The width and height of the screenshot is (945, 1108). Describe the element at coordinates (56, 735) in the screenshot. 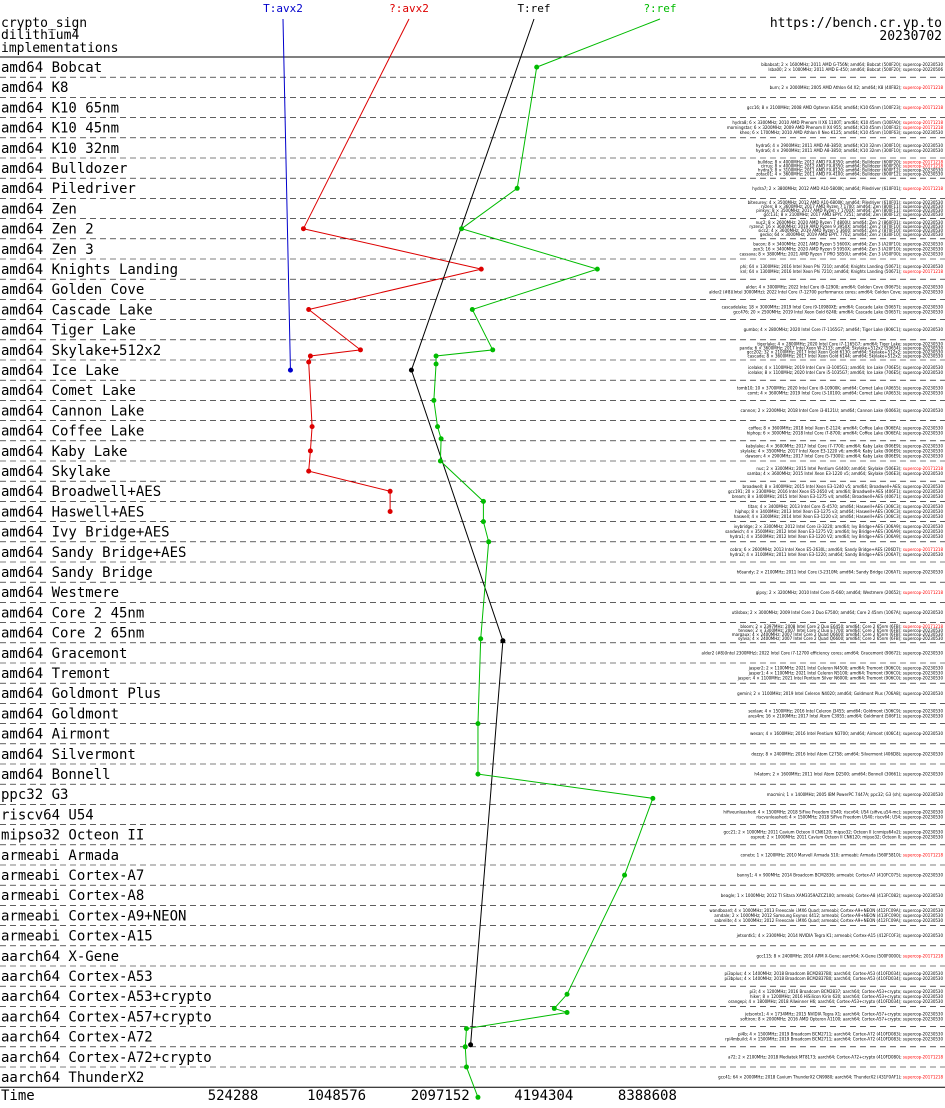

I see `row-label: amd64 Airmont` at that location.